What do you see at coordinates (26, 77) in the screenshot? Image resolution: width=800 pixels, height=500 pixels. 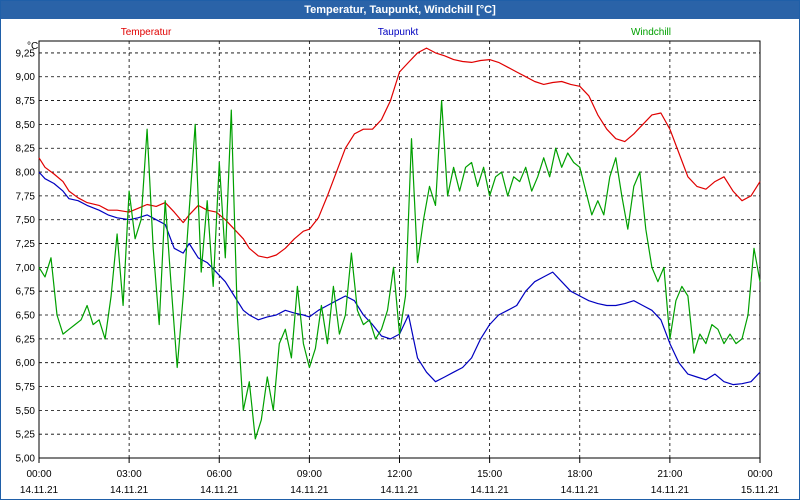 I see `y-tick-label: 9,00` at bounding box center [26, 77].